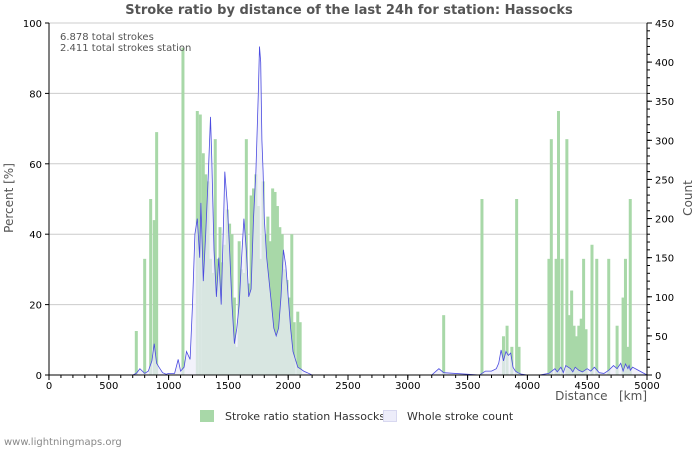 The image size is (700, 450). Describe the element at coordinates (460, 416) in the screenshot. I see `legend-count-label: Whole stroke count` at that location.